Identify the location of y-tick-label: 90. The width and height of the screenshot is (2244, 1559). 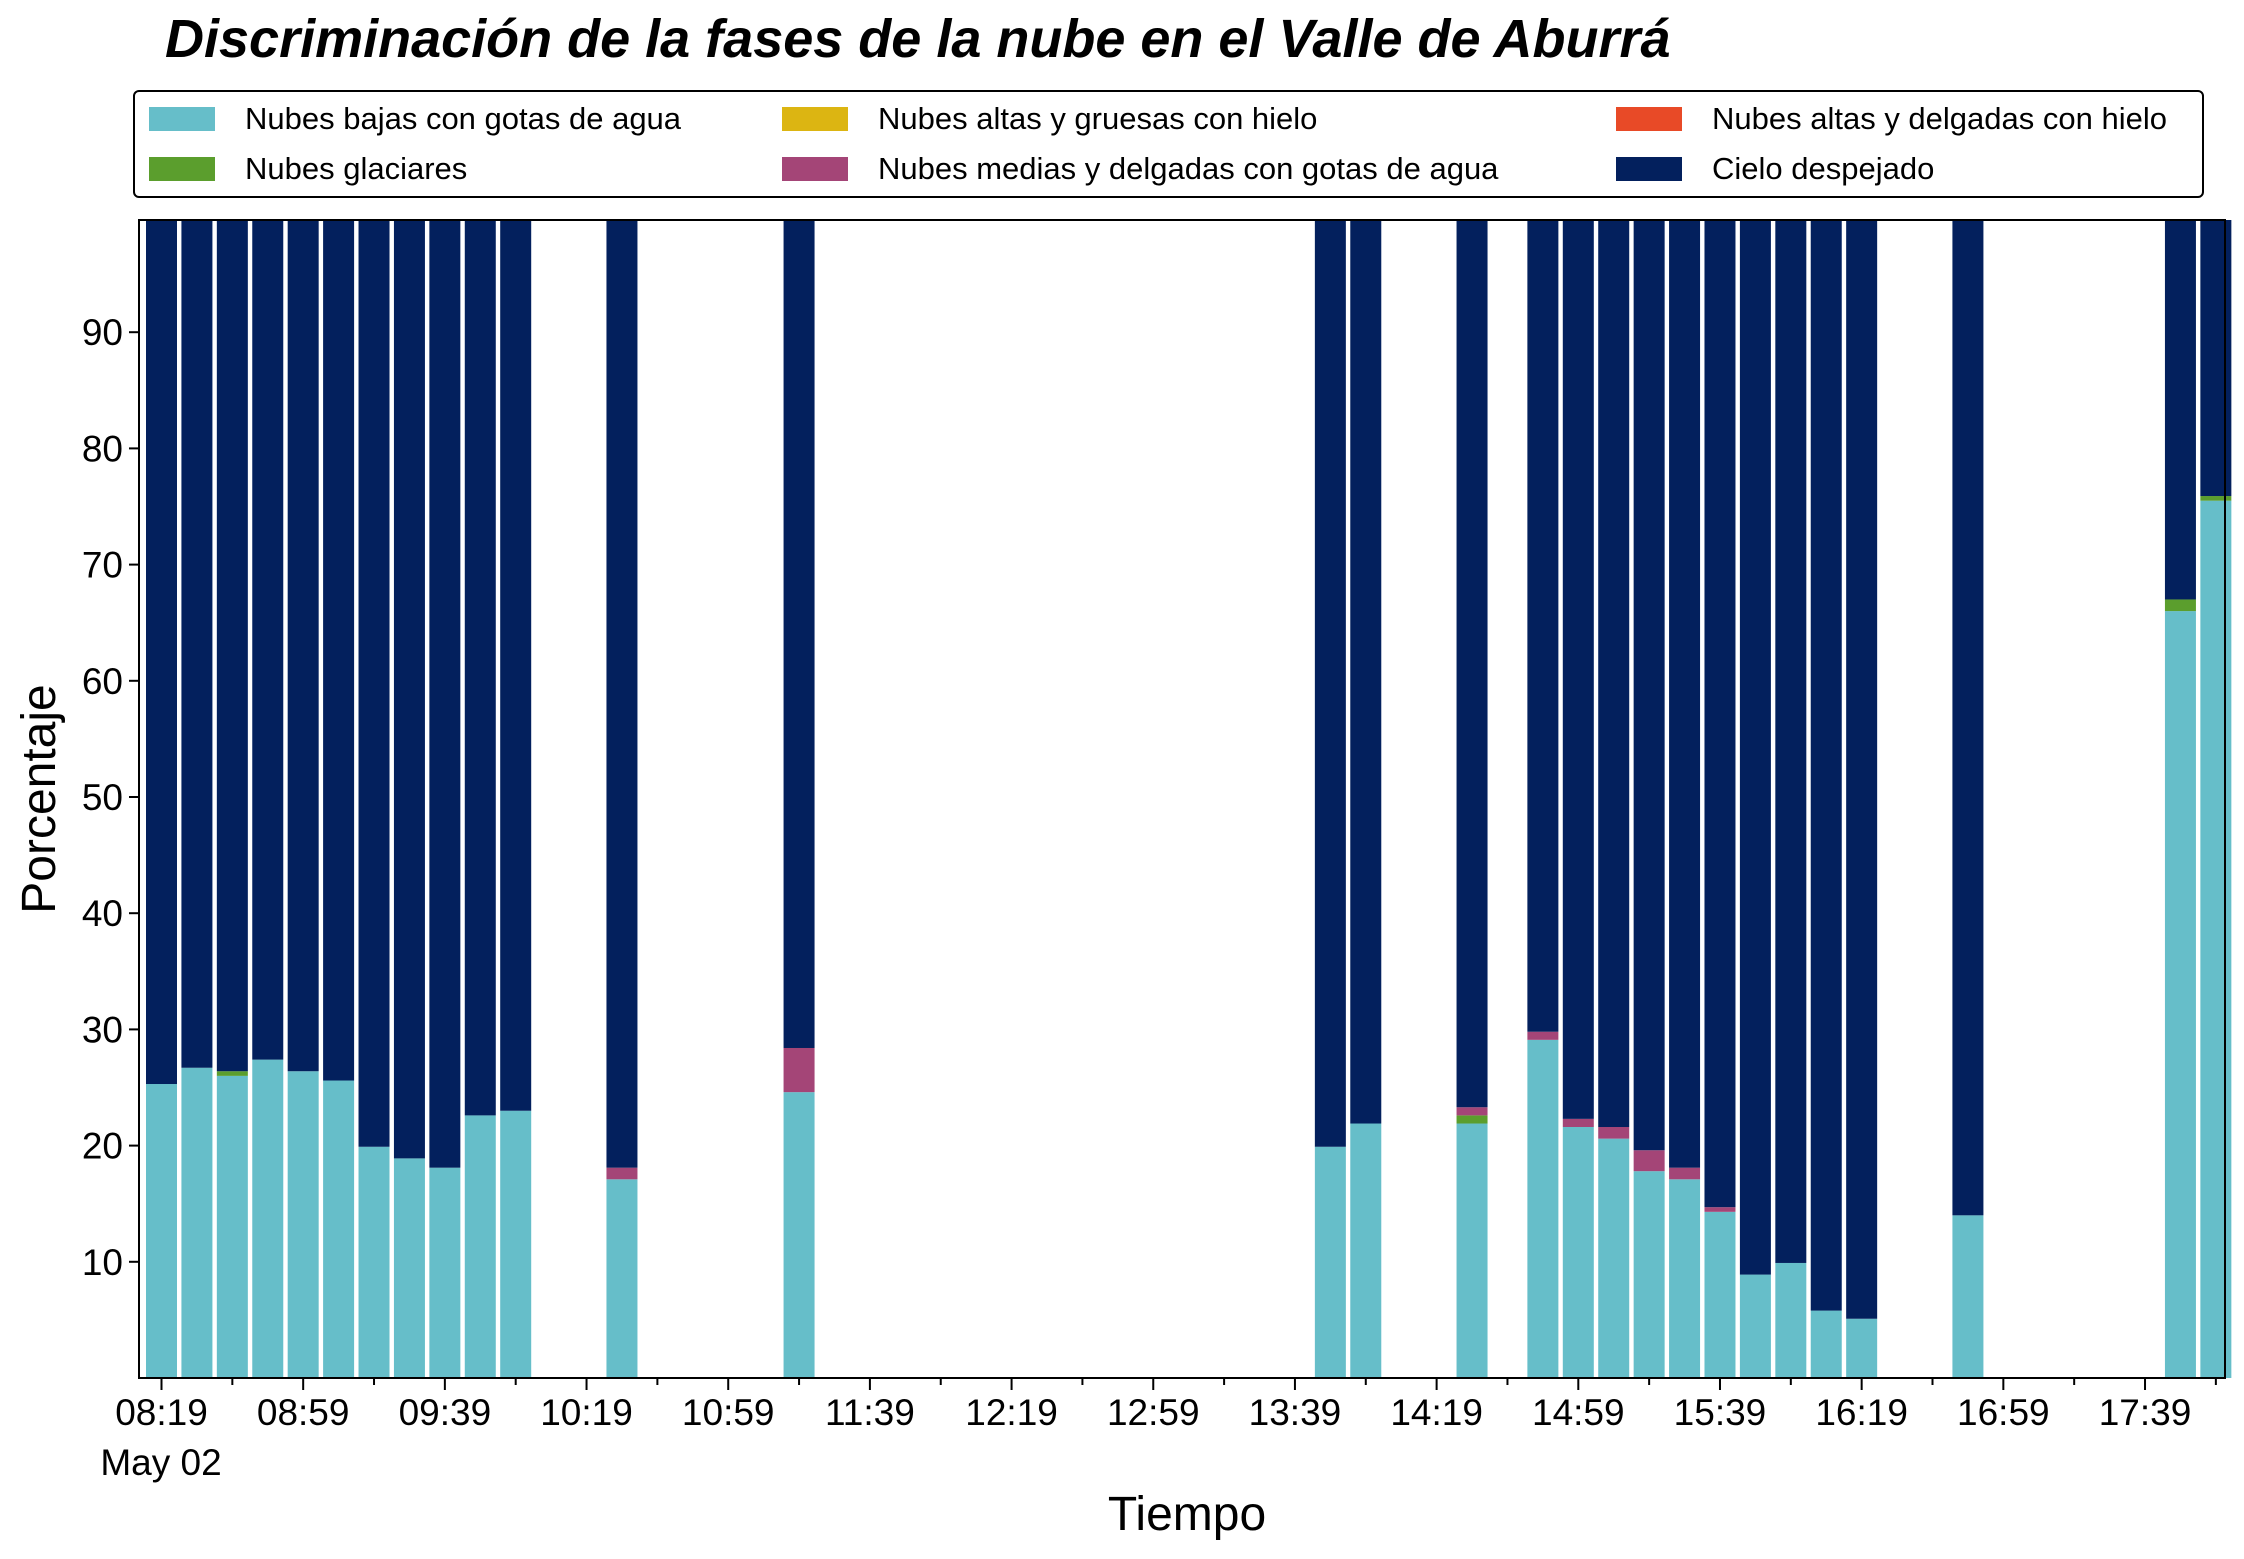
(102, 332).